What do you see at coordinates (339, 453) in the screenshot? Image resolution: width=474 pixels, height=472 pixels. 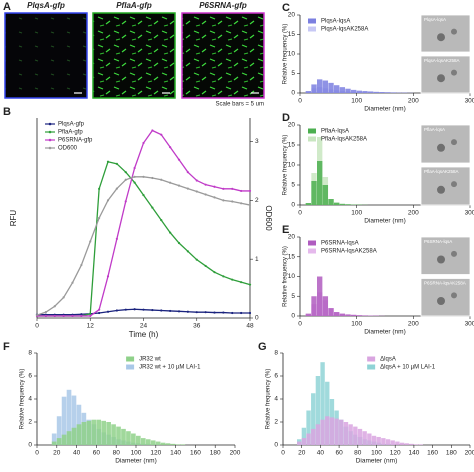 I see `x-tick-label: 60` at bounding box center [339, 453].